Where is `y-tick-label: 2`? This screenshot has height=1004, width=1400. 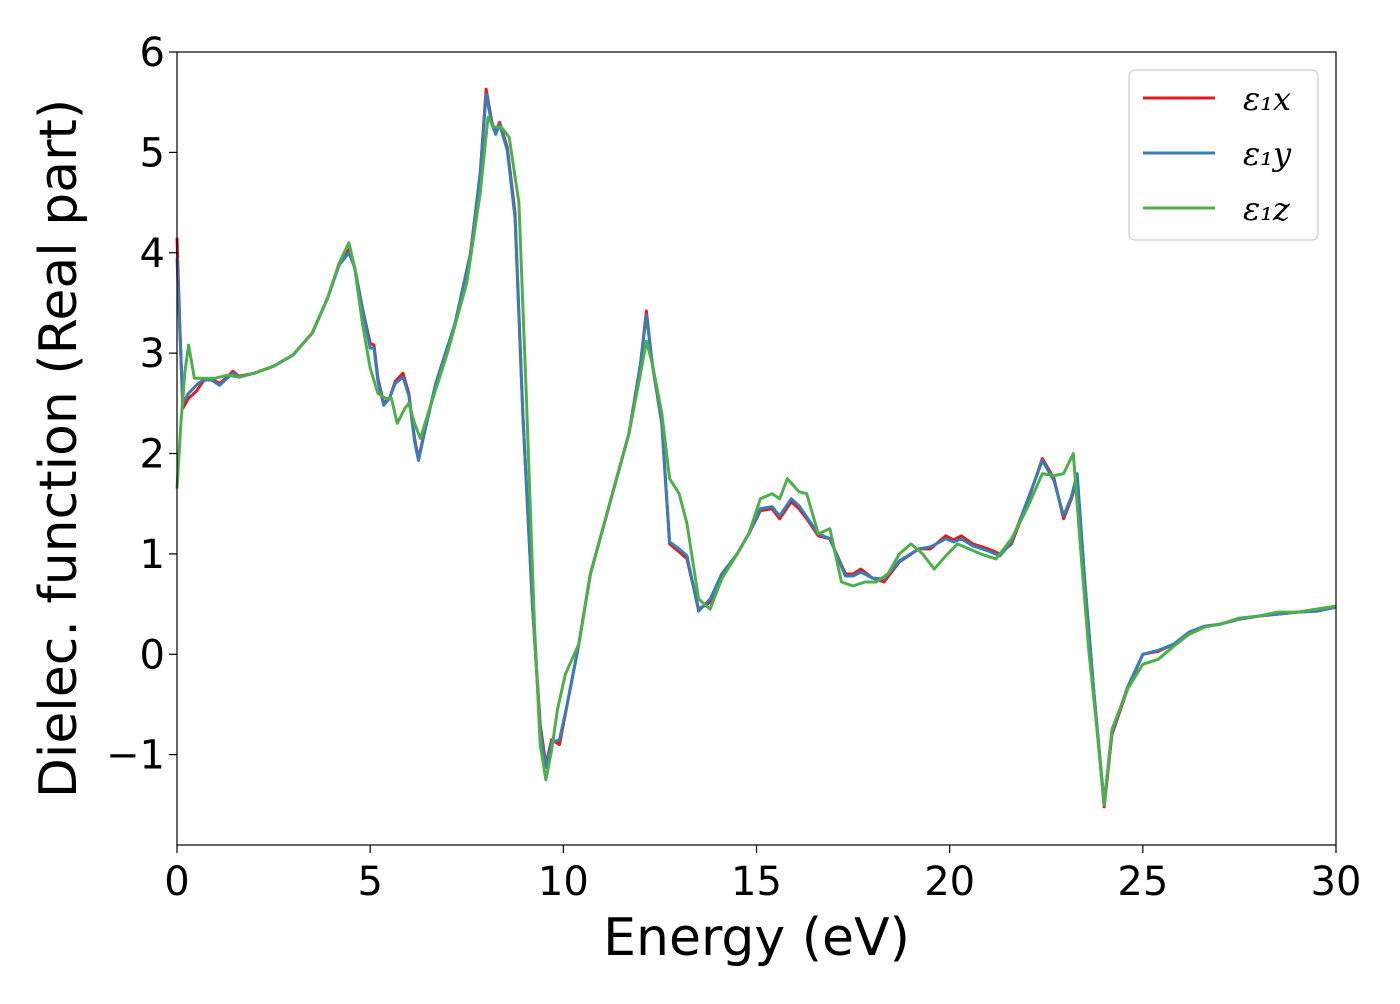
y-tick-label: 2 is located at coordinates (152, 455).